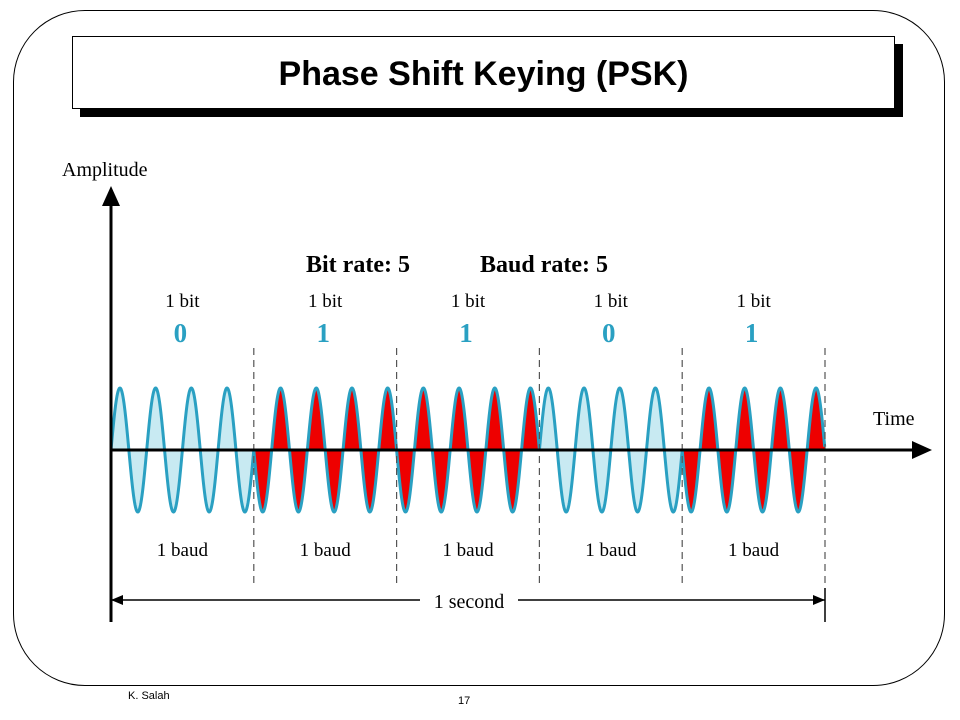 This screenshot has height=720, width=960. What do you see at coordinates (468, 450) in the screenshot?
I see `carrier-wave` at bounding box center [468, 450].